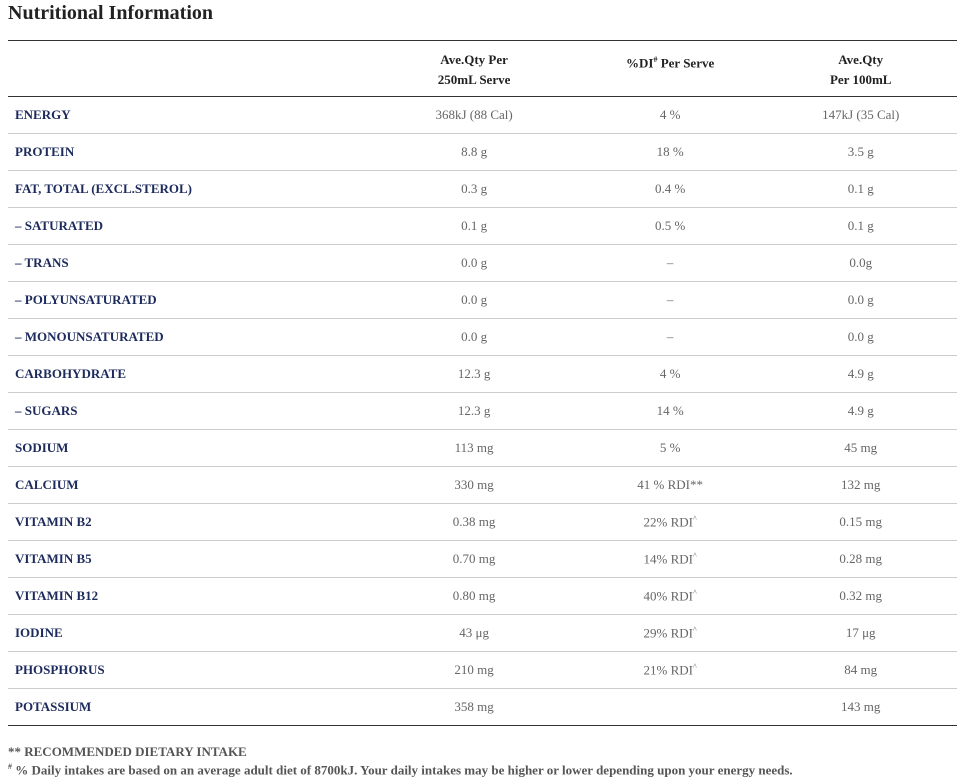 Image resolution: width=968 pixels, height=784 pixels. Describe the element at coordinates (190, 115) in the screenshot. I see `nutrient-label: ENERGY` at that location.